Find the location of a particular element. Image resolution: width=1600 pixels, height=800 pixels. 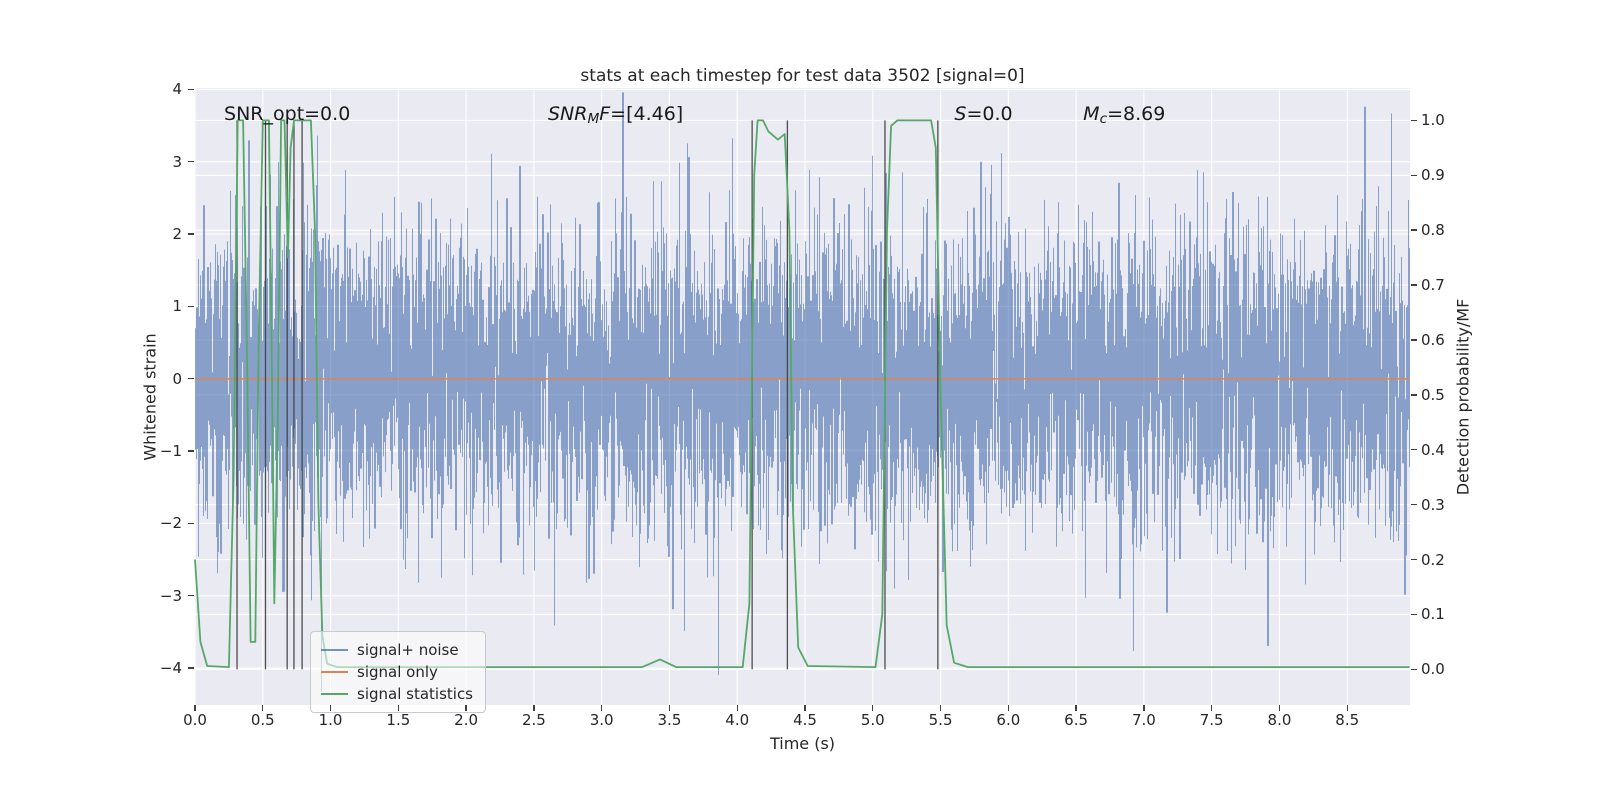

y-tick-label-right: 1.0 is located at coordinates (1433, 120).